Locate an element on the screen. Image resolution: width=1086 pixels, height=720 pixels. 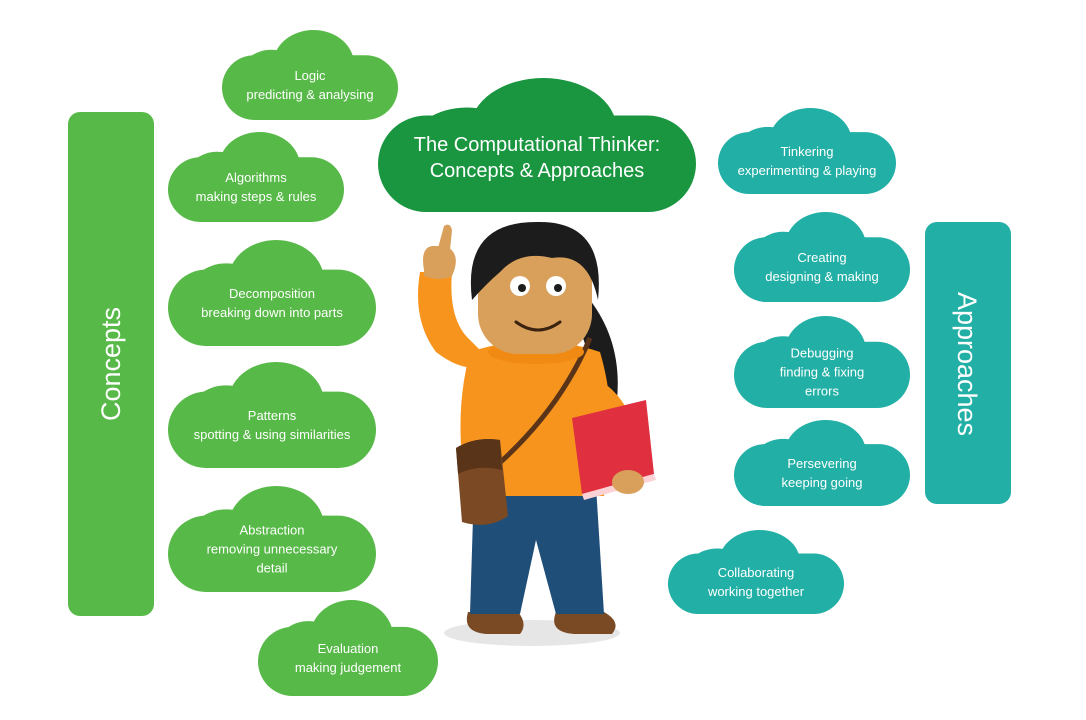
approach-cloud-creating-side-bump is located at coordinates (783, 258).